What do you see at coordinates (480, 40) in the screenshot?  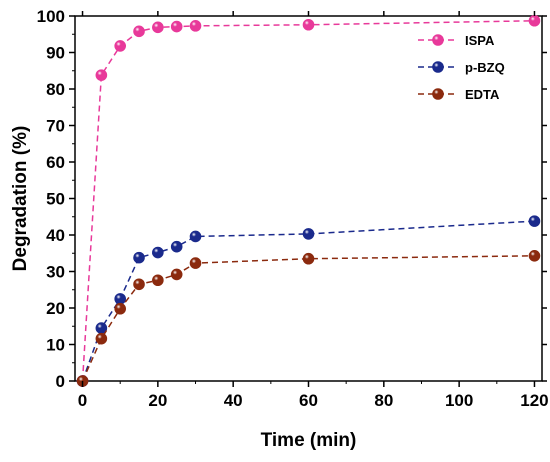 I see `legend-label: ISPA` at bounding box center [480, 40].